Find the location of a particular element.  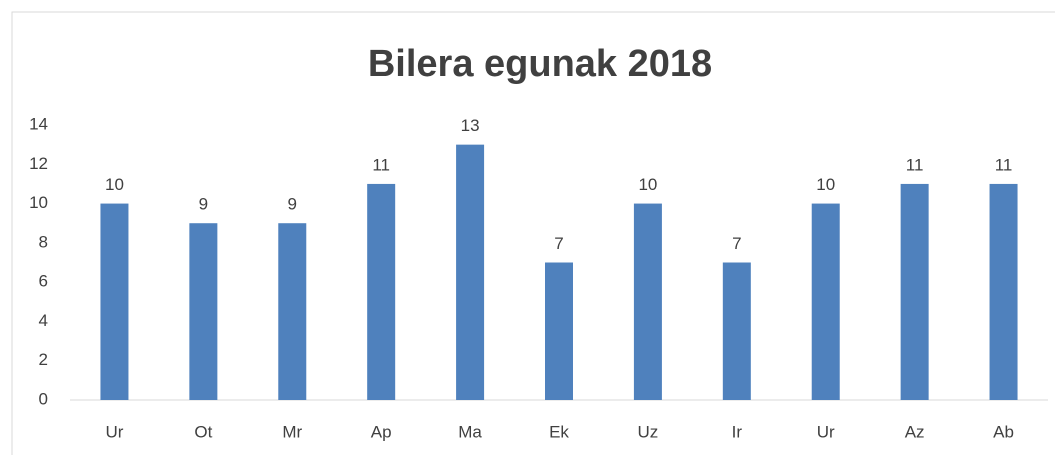

y-tick-label: 0 is located at coordinates (43, 398).